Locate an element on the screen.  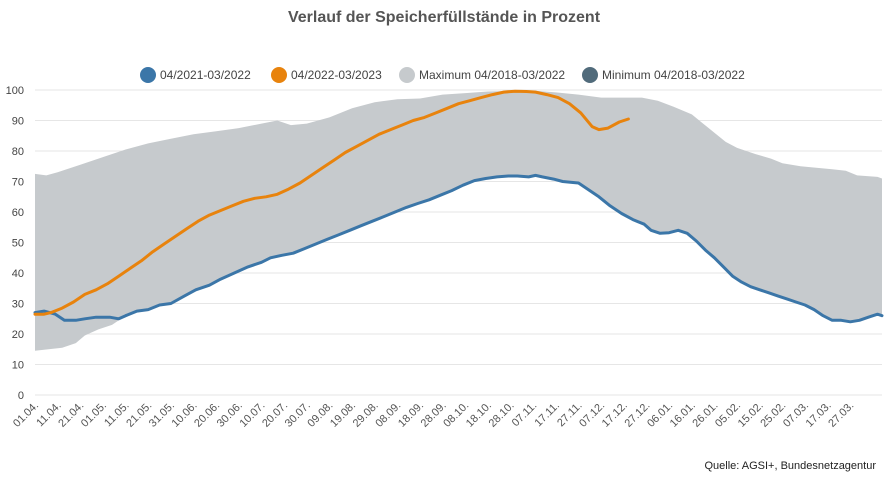
y-tick-label: 60 is located at coordinates (18, 213).